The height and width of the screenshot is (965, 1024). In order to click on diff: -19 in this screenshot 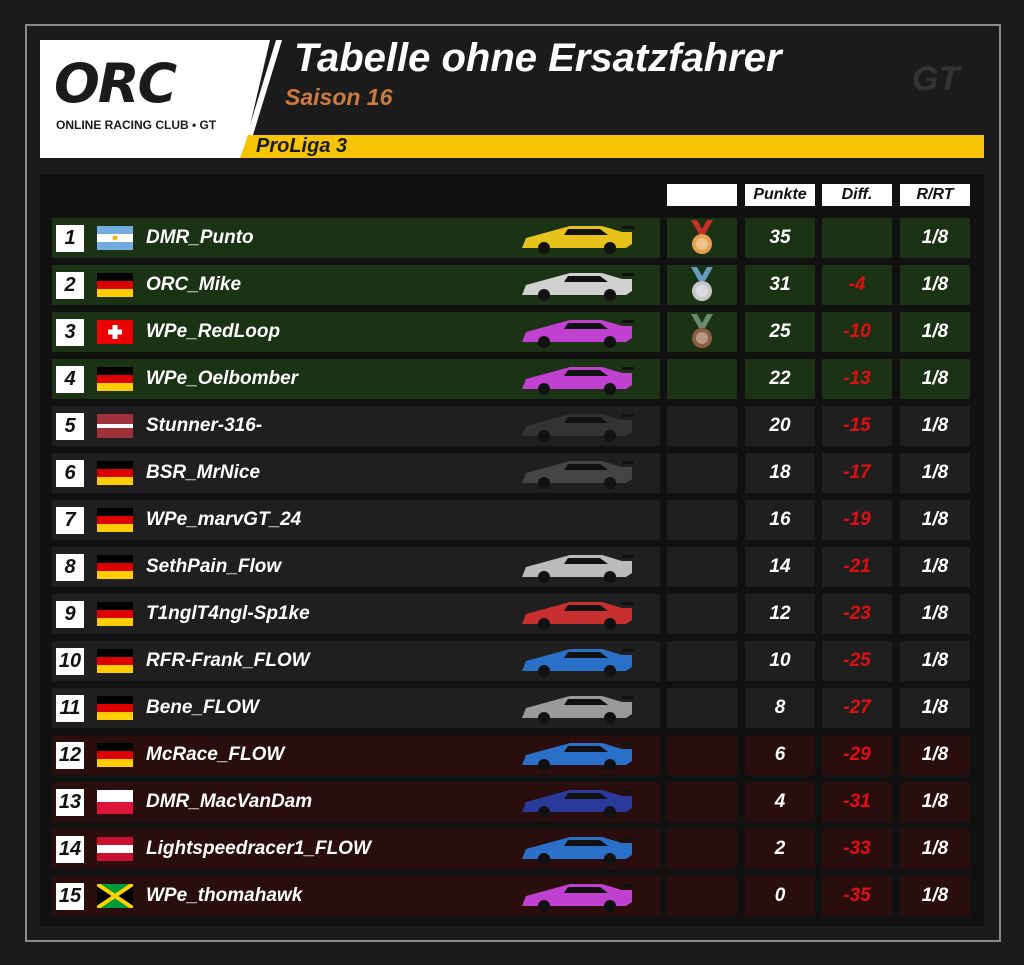, I will do `click(857, 520)`.